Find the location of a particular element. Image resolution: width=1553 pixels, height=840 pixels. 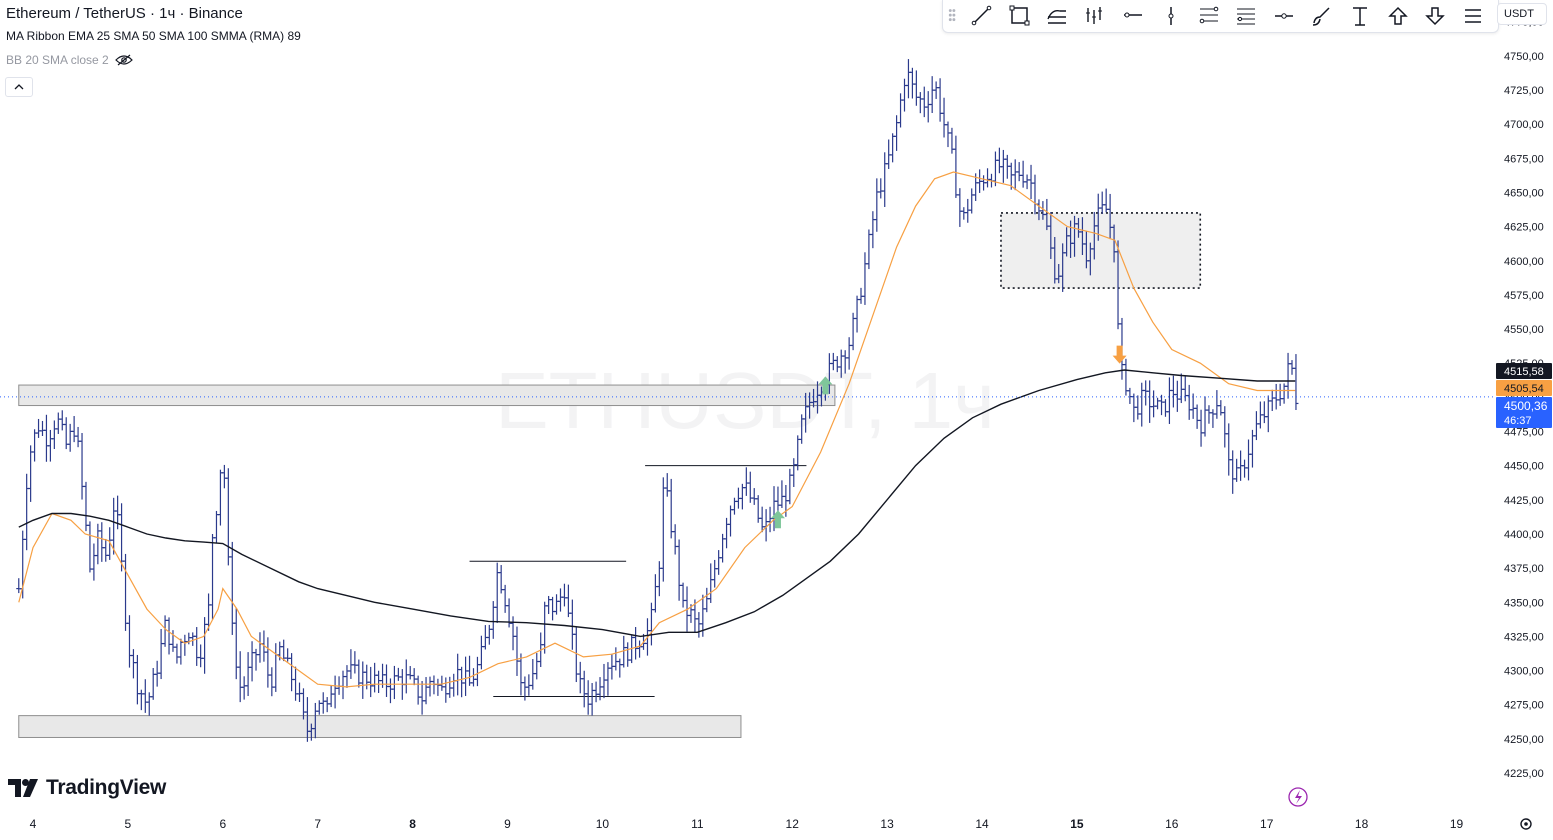

menu-tool is located at coordinates (1473, 16).